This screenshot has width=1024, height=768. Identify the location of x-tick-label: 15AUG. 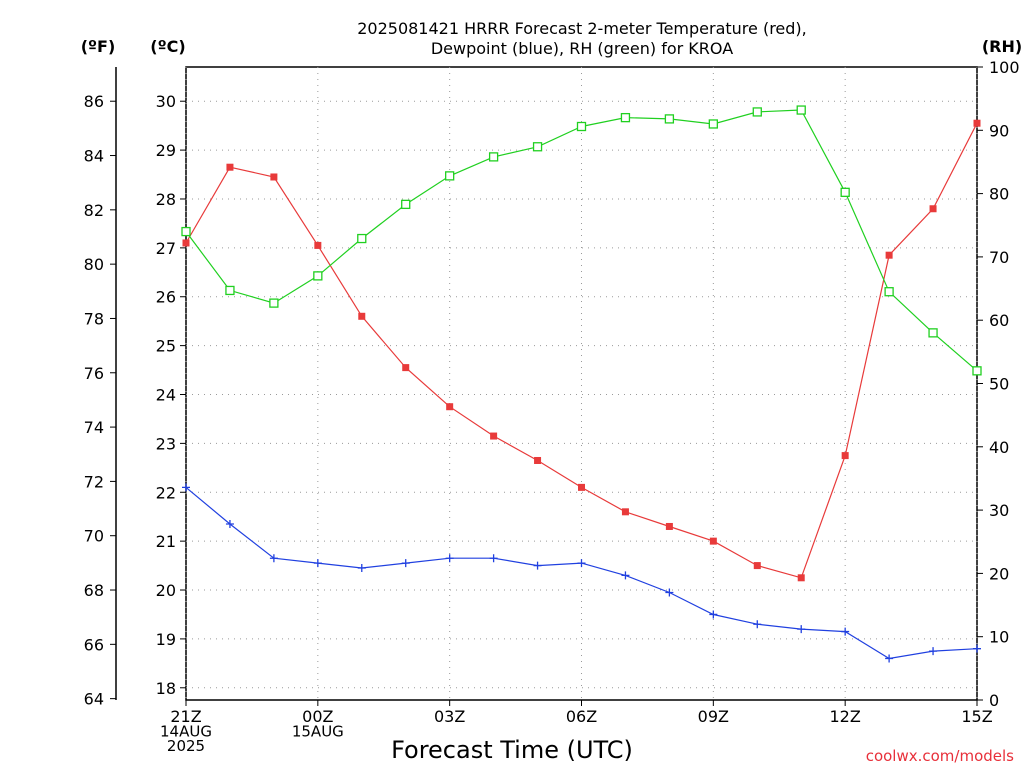
(318, 732).